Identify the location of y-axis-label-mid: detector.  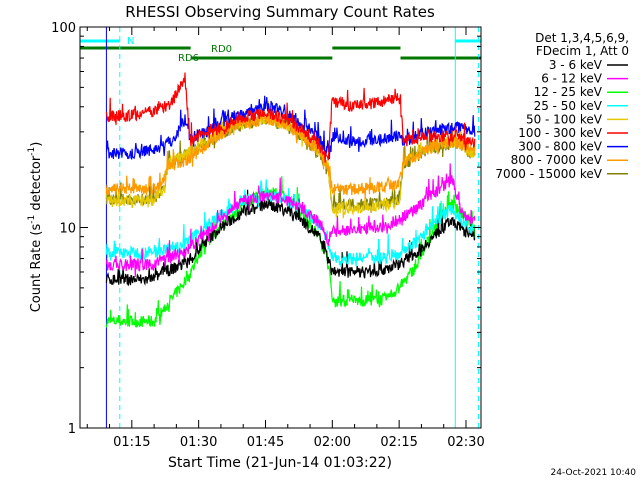
(36, 185).